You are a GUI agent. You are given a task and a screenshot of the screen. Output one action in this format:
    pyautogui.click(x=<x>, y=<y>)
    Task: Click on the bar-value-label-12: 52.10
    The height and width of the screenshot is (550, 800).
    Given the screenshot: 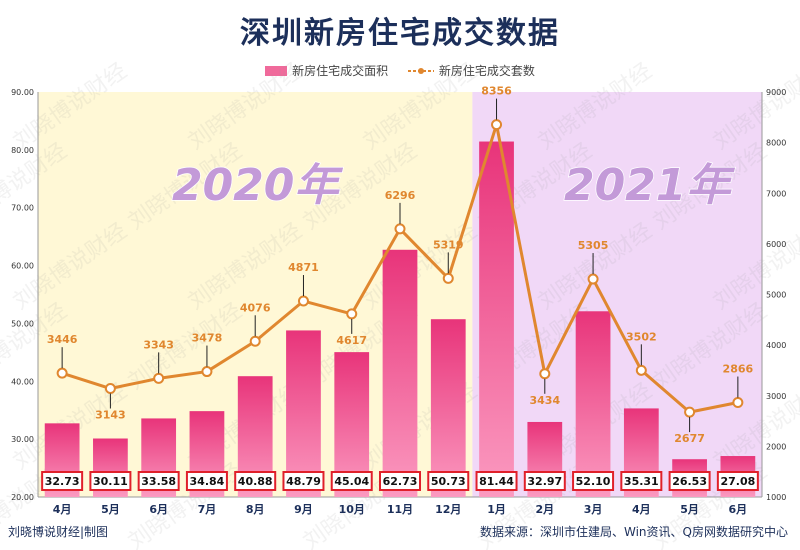 What is the action you would take?
    pyautogui.click(x=593, y=481)
    